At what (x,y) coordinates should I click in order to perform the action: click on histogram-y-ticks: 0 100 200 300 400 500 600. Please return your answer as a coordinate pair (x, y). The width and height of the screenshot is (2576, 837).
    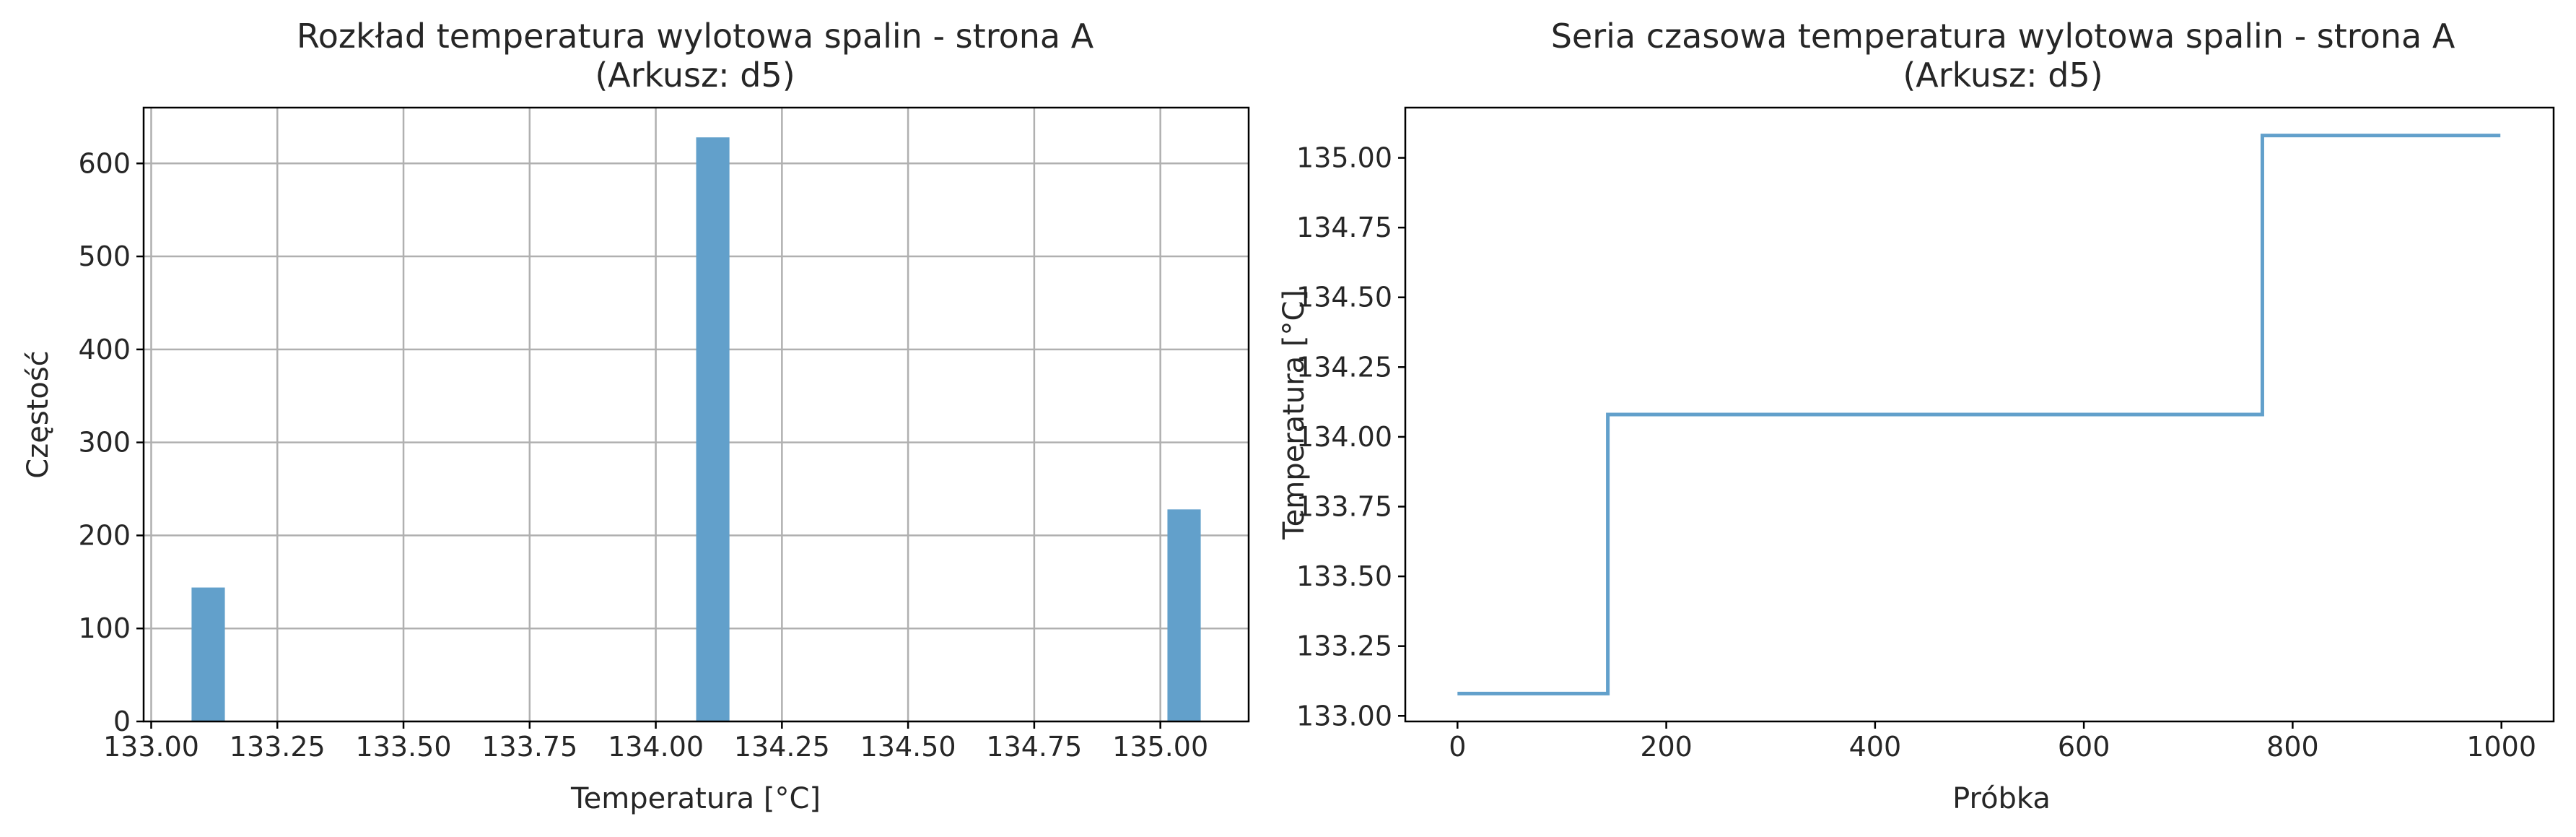
    Looking at the image, I should click on (111, 442).